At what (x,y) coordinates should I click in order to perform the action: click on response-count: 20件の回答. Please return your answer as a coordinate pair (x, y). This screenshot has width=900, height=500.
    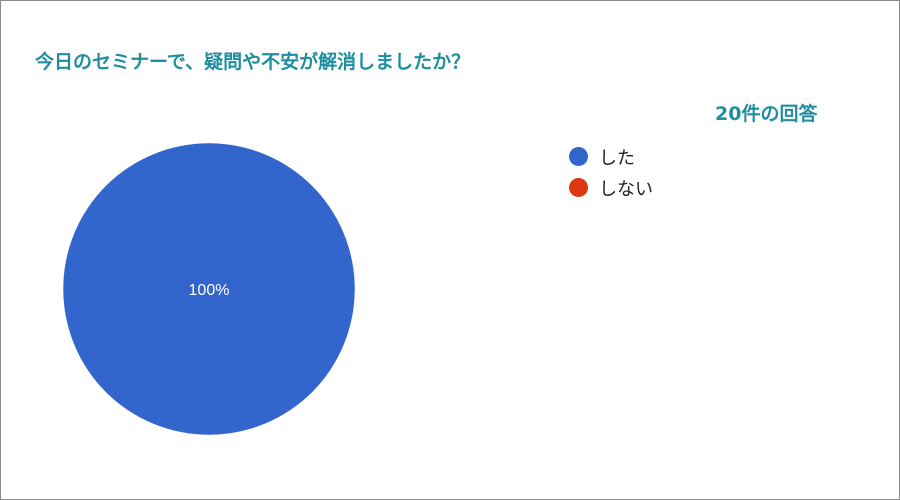
    Looking at the image, I should click on (766, 114).